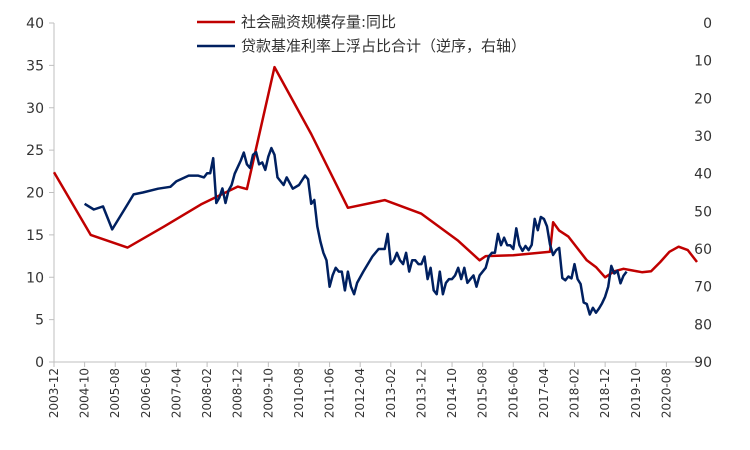 The image size is (750, 450). What do you see at coordinates (39, 363) in the screenshot?
I see `left-tick-label: 0` at bounding box center [39, 363].